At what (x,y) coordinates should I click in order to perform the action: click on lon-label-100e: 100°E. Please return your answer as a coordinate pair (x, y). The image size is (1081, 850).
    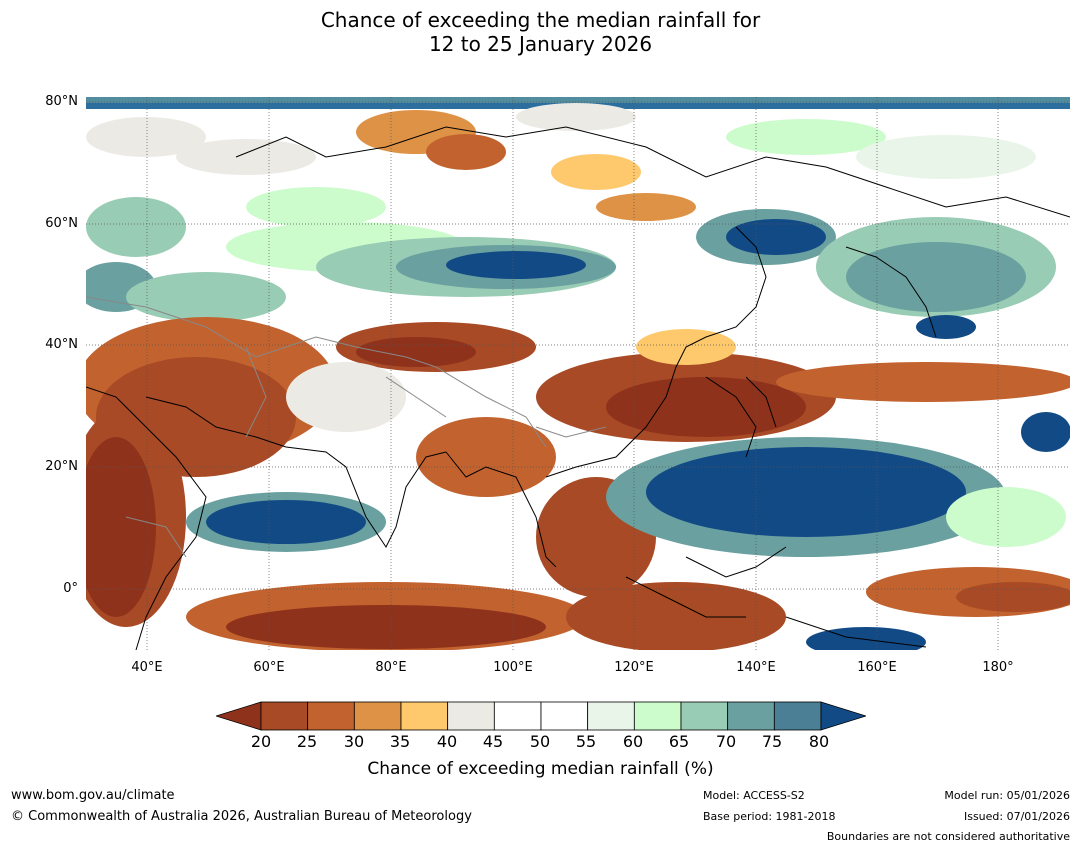
    Looking at the image, I should click on (513, 667).